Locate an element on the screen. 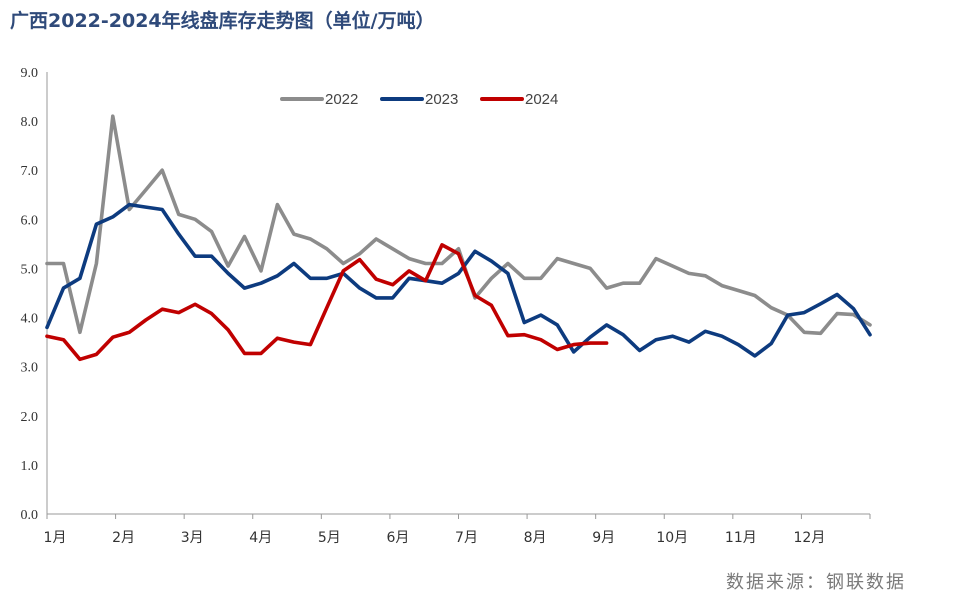 This screenshot has height=612, width=974. legend-label-2024: 2024 is located at coordinates (541, 99).